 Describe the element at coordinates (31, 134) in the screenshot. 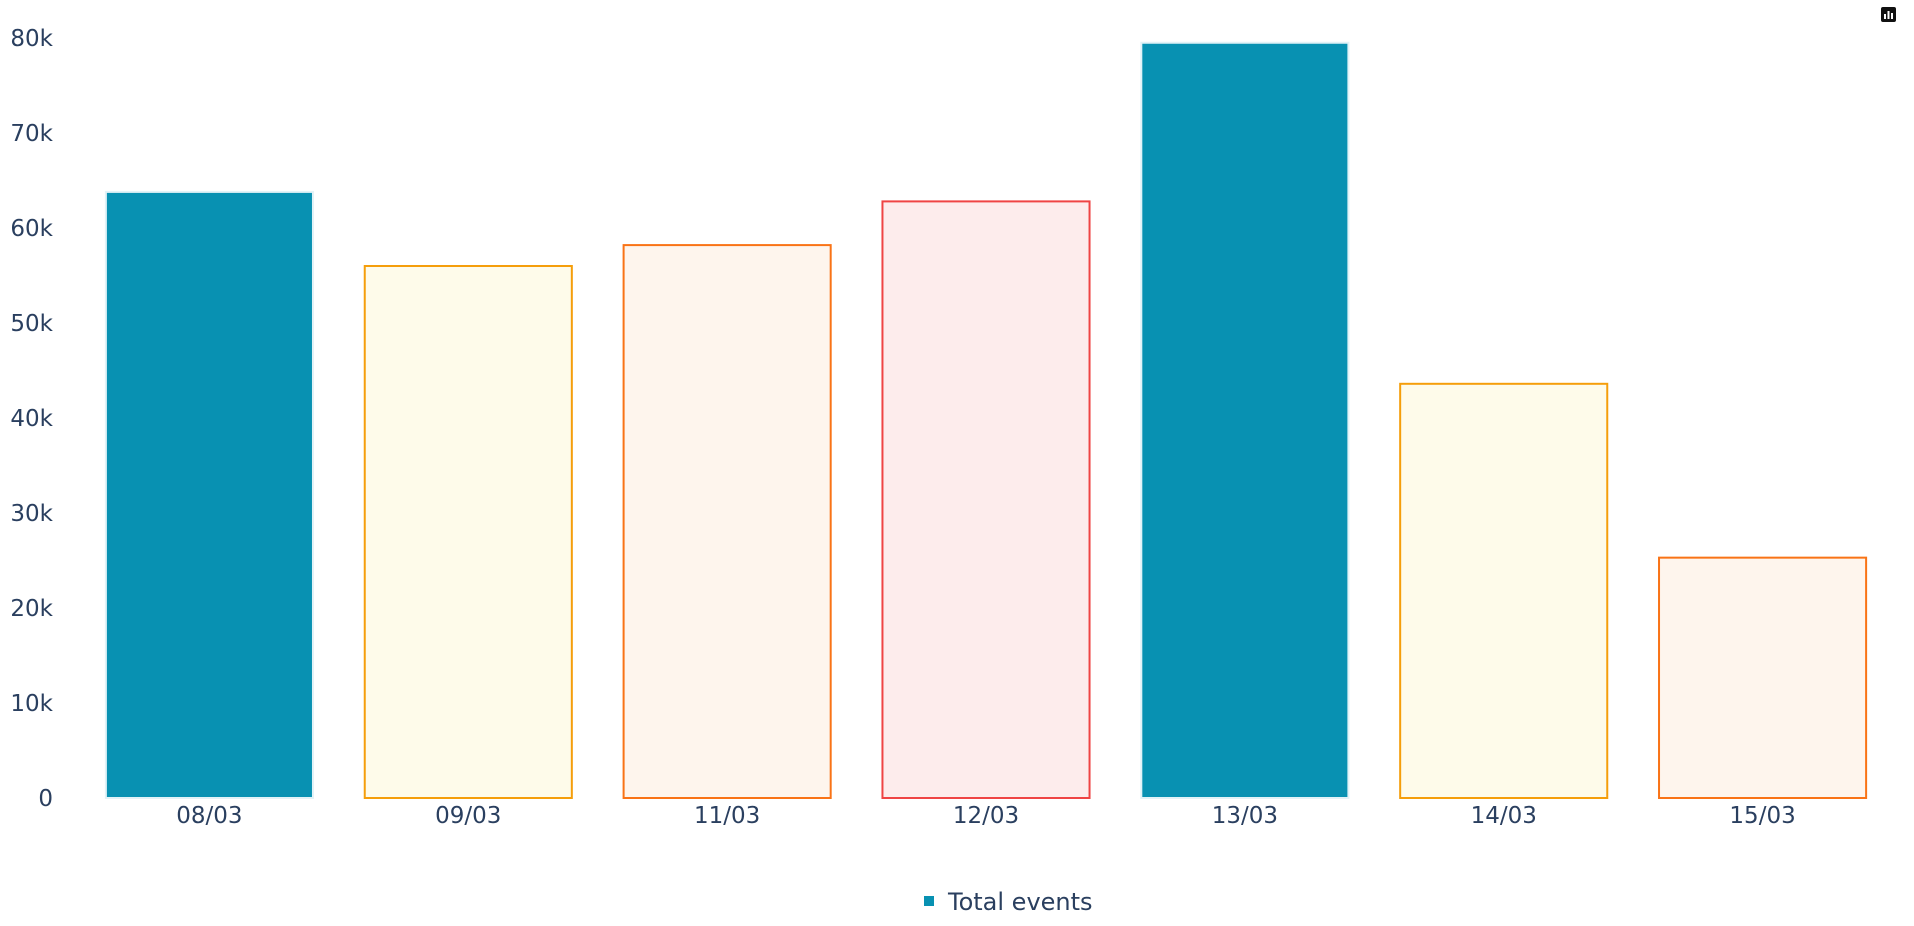

I see `y-tick-label: 70k` at that location.